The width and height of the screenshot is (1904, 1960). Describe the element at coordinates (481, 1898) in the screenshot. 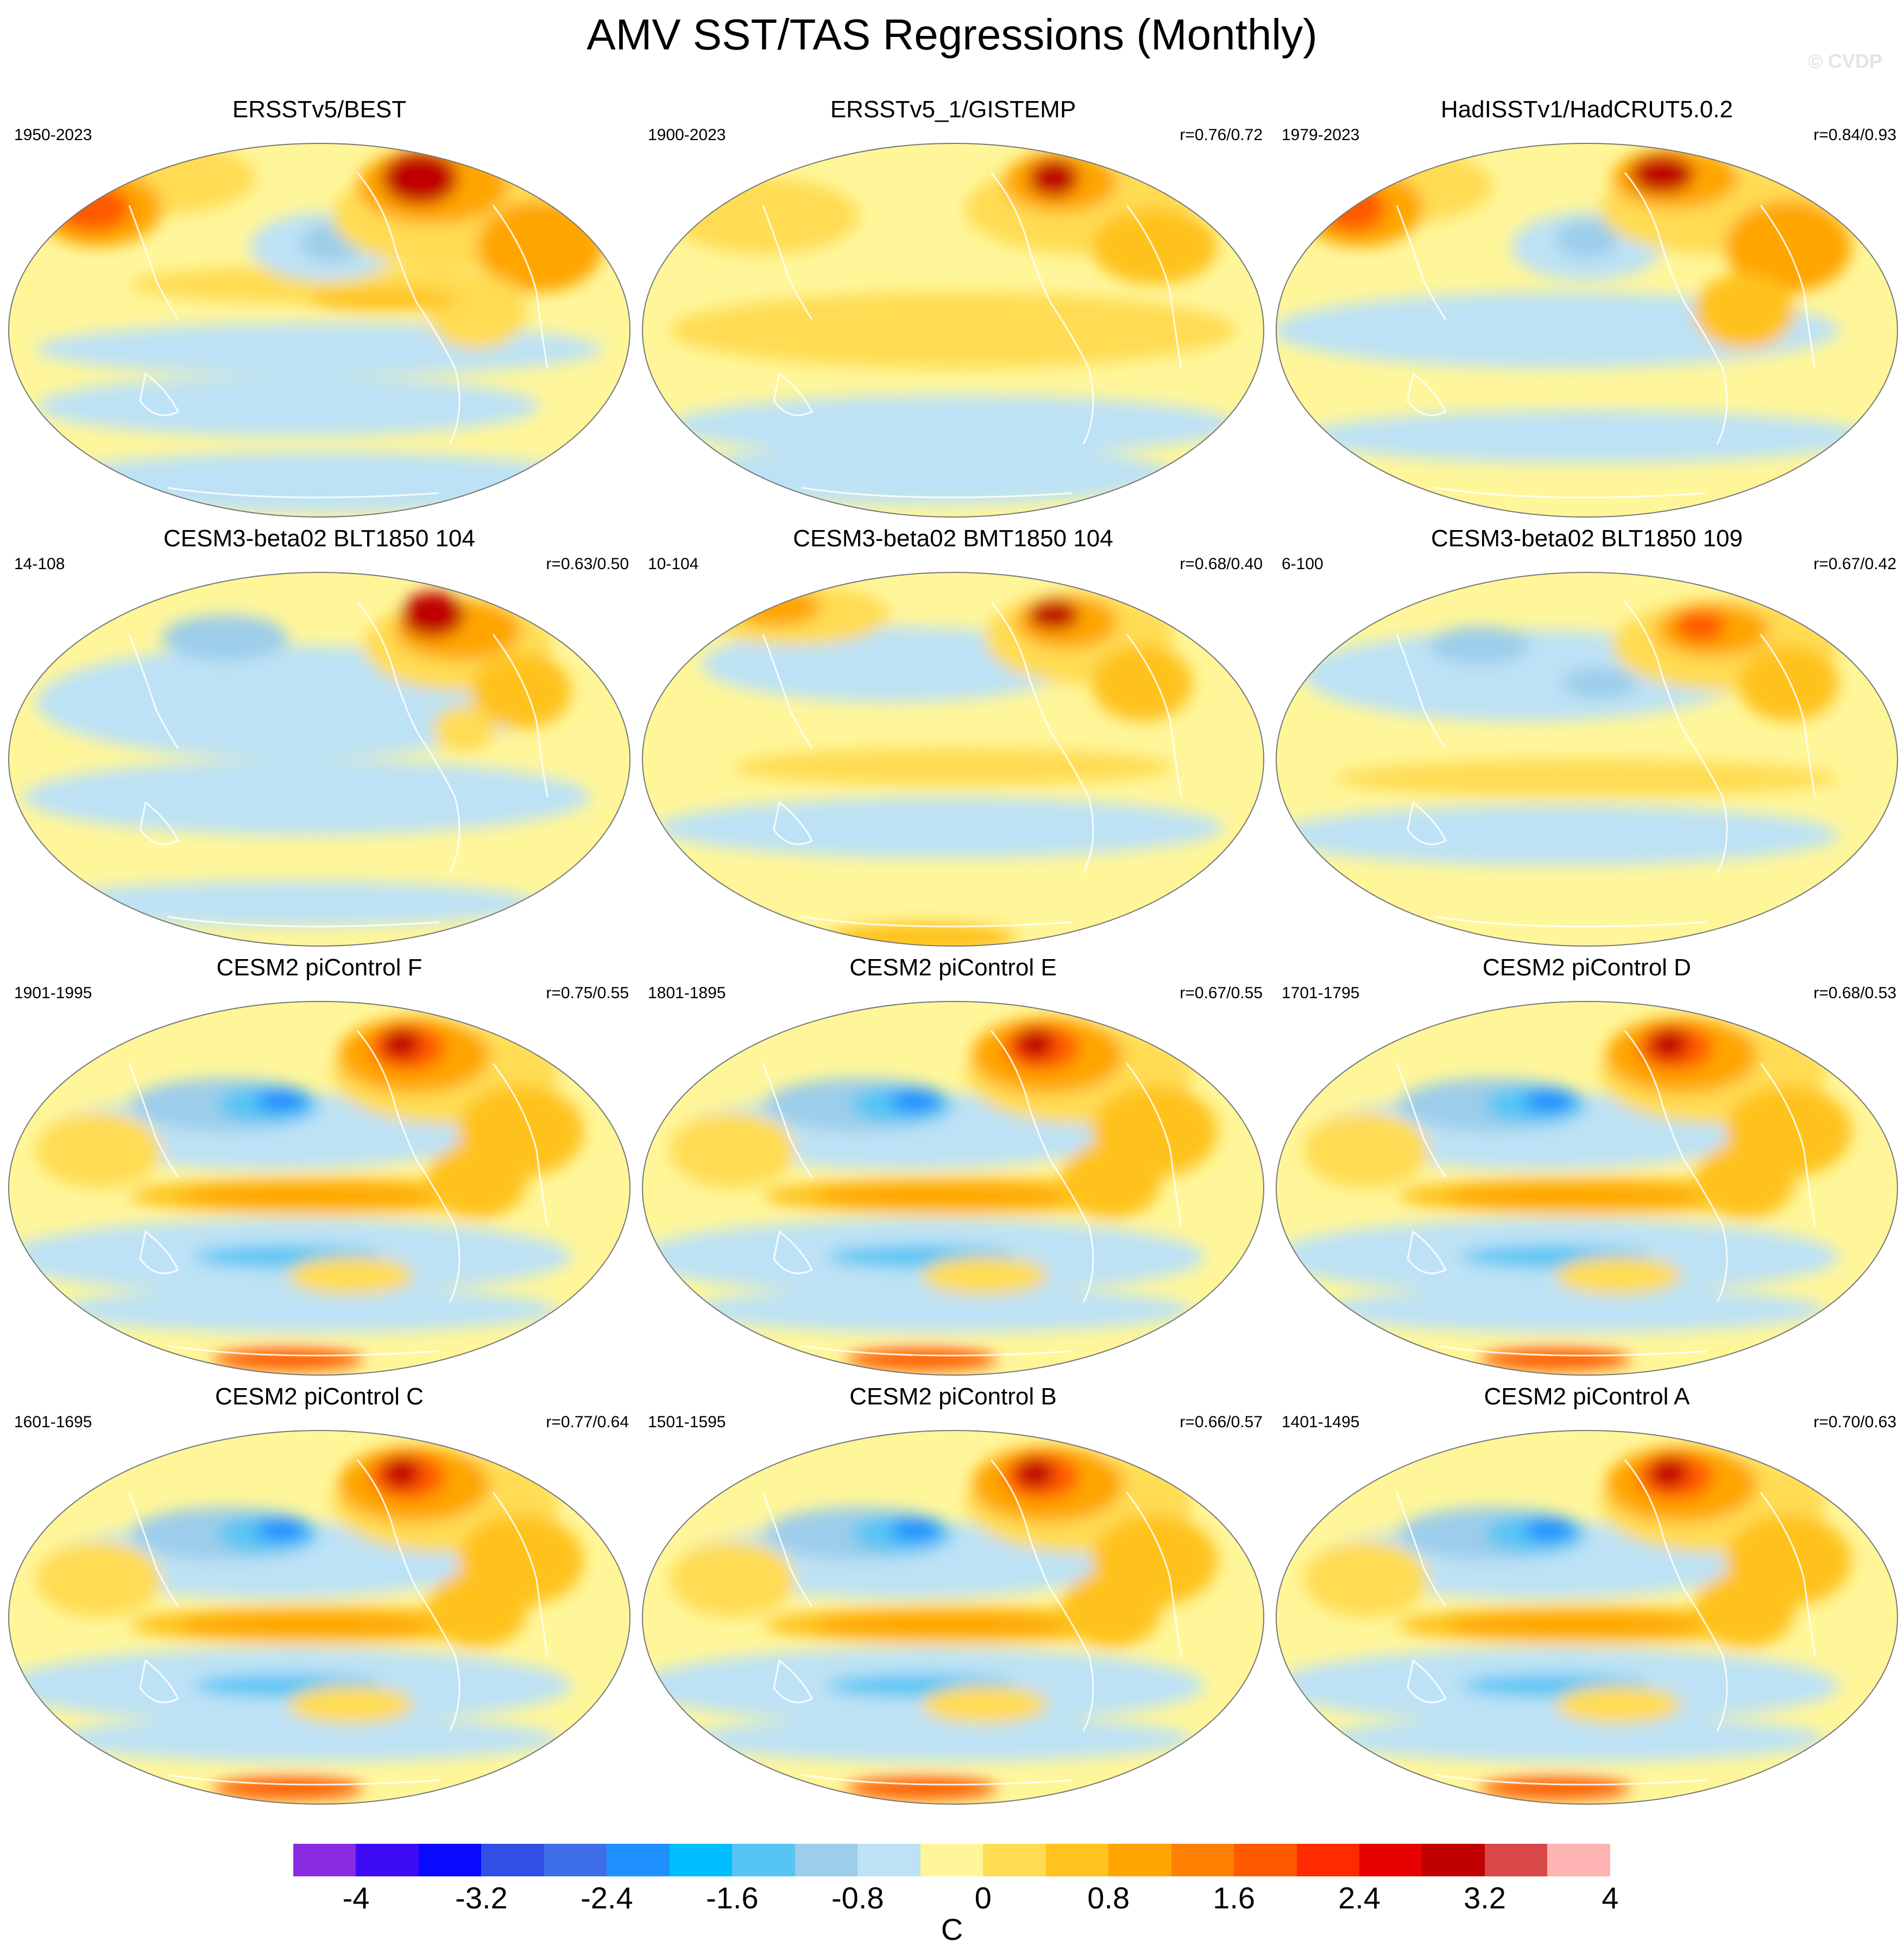

I see `colorbar-tick-label: -3.2` at that location.